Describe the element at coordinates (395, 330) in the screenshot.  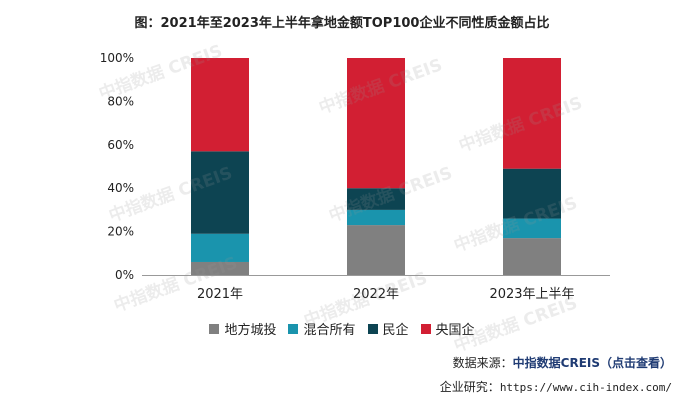
I see `legend-label: 民企` at that location.